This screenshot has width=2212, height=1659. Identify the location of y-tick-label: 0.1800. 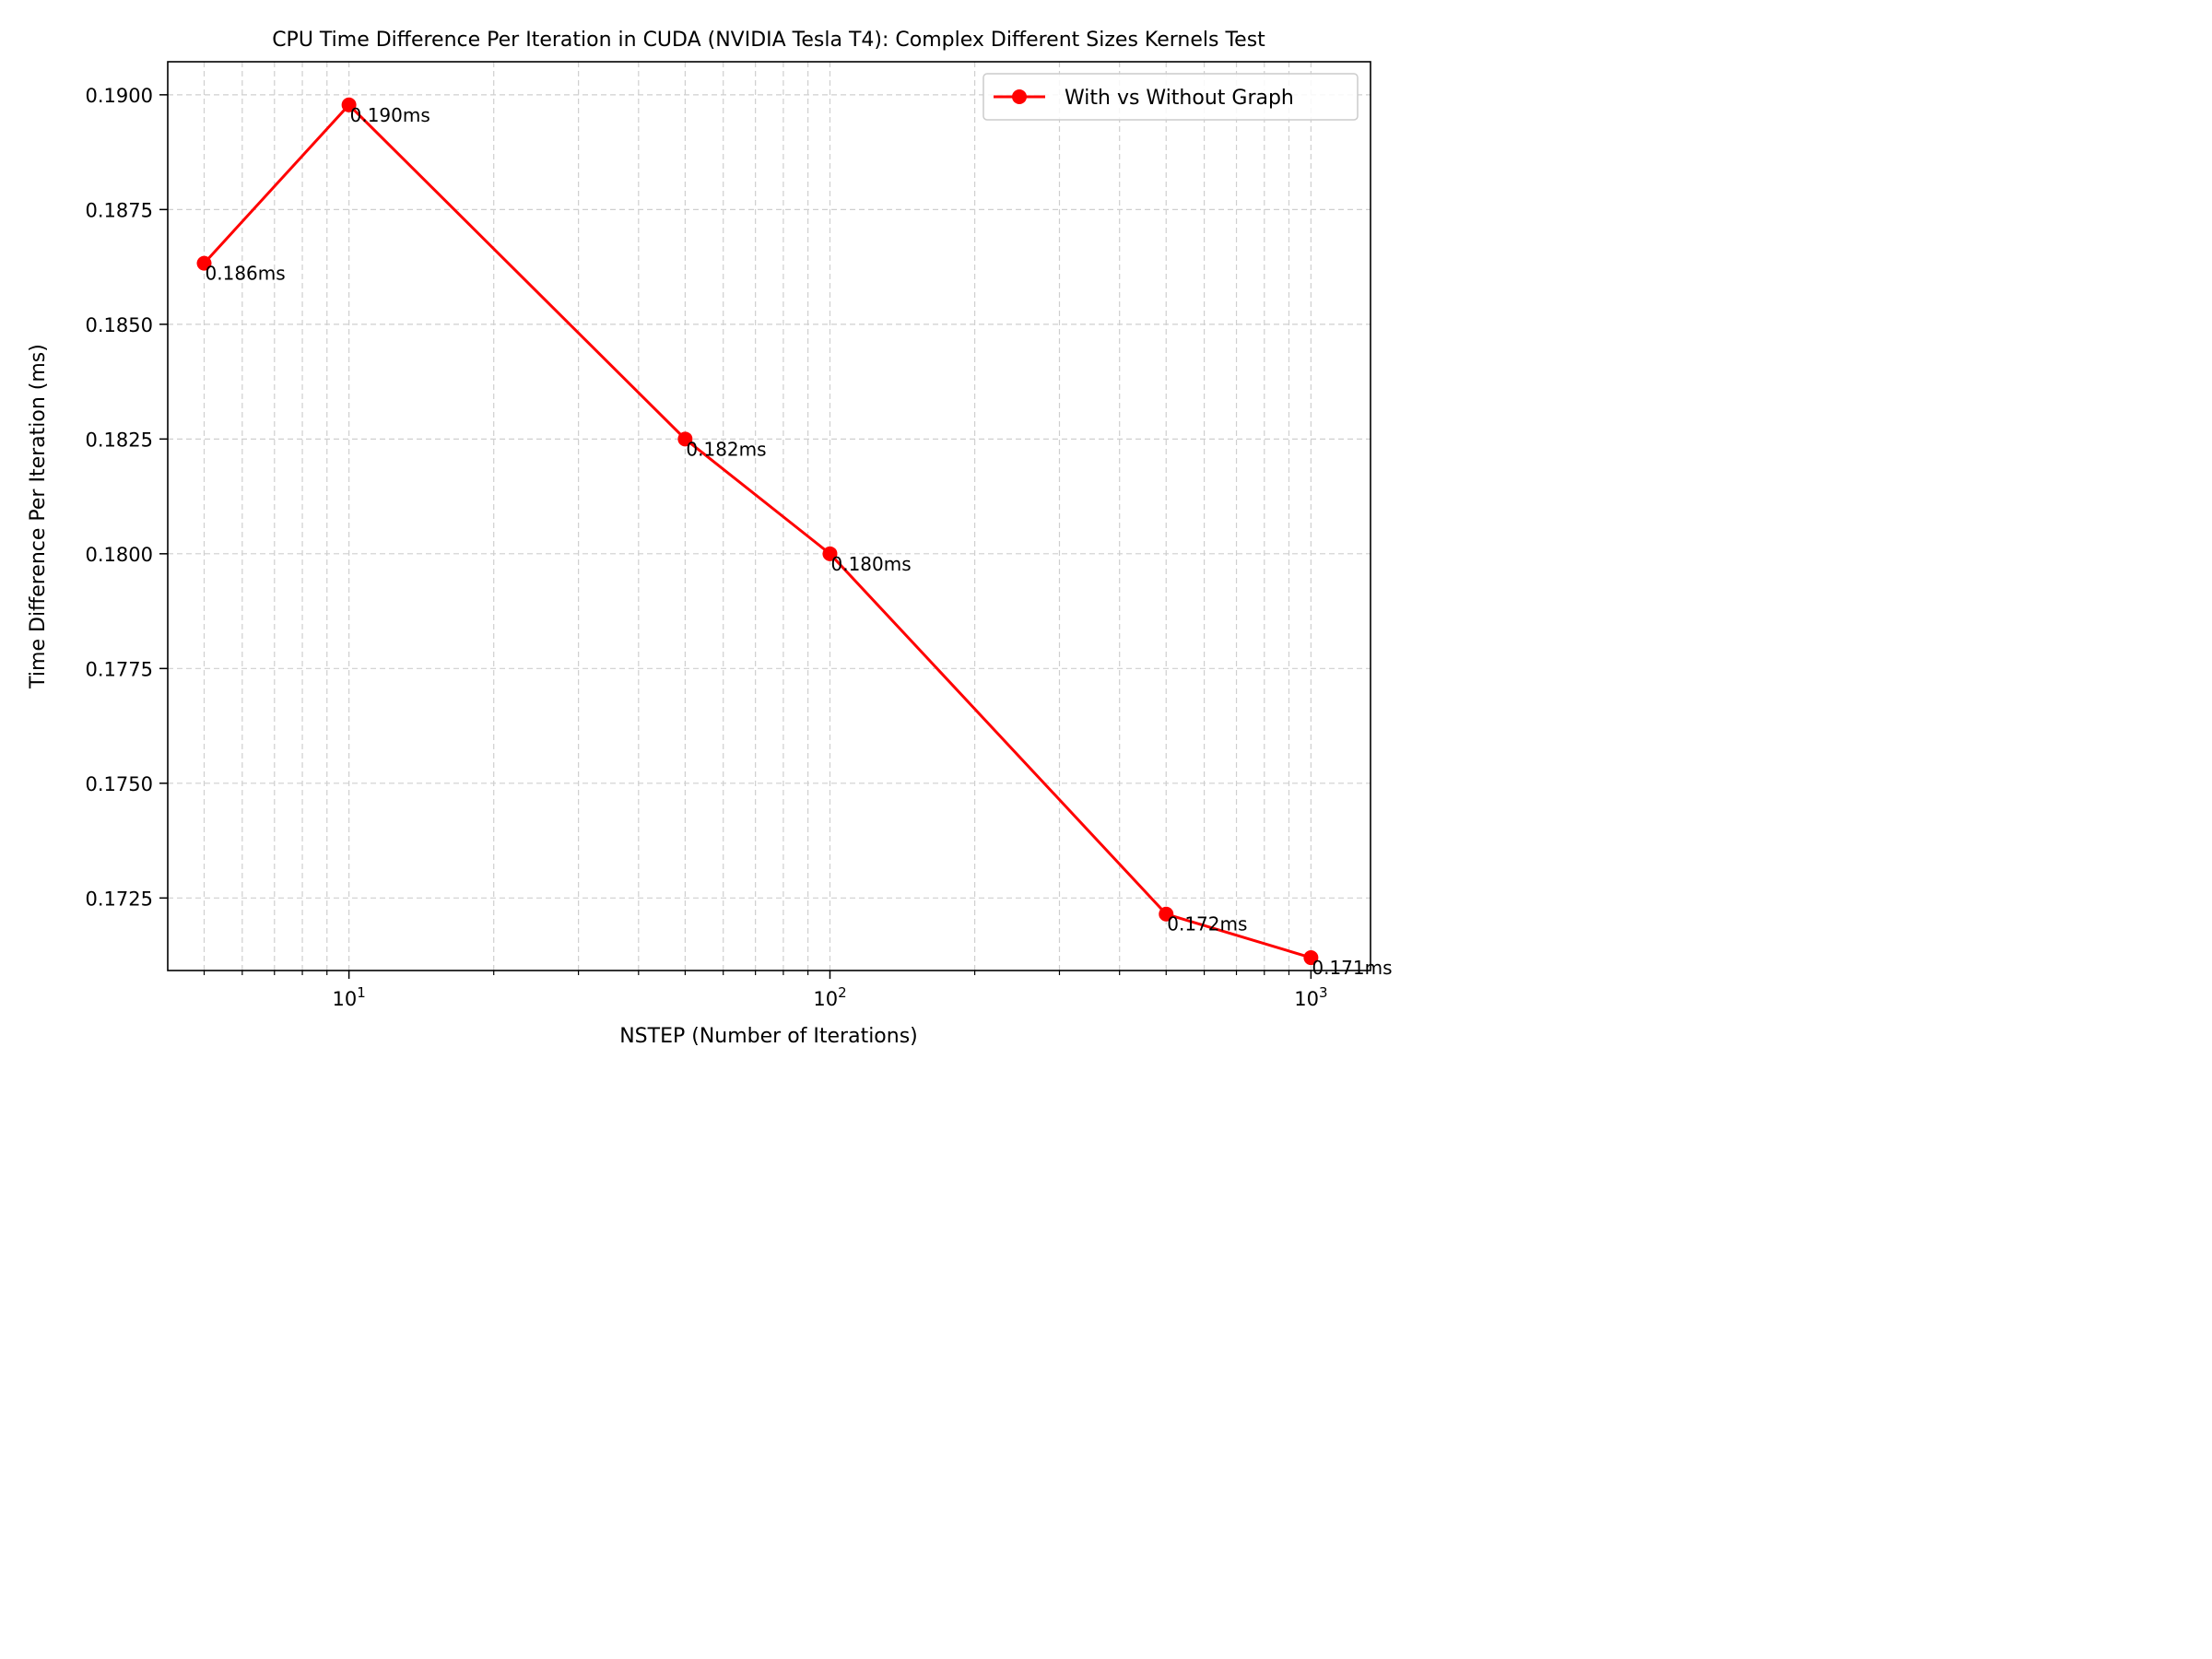
(119, 555).